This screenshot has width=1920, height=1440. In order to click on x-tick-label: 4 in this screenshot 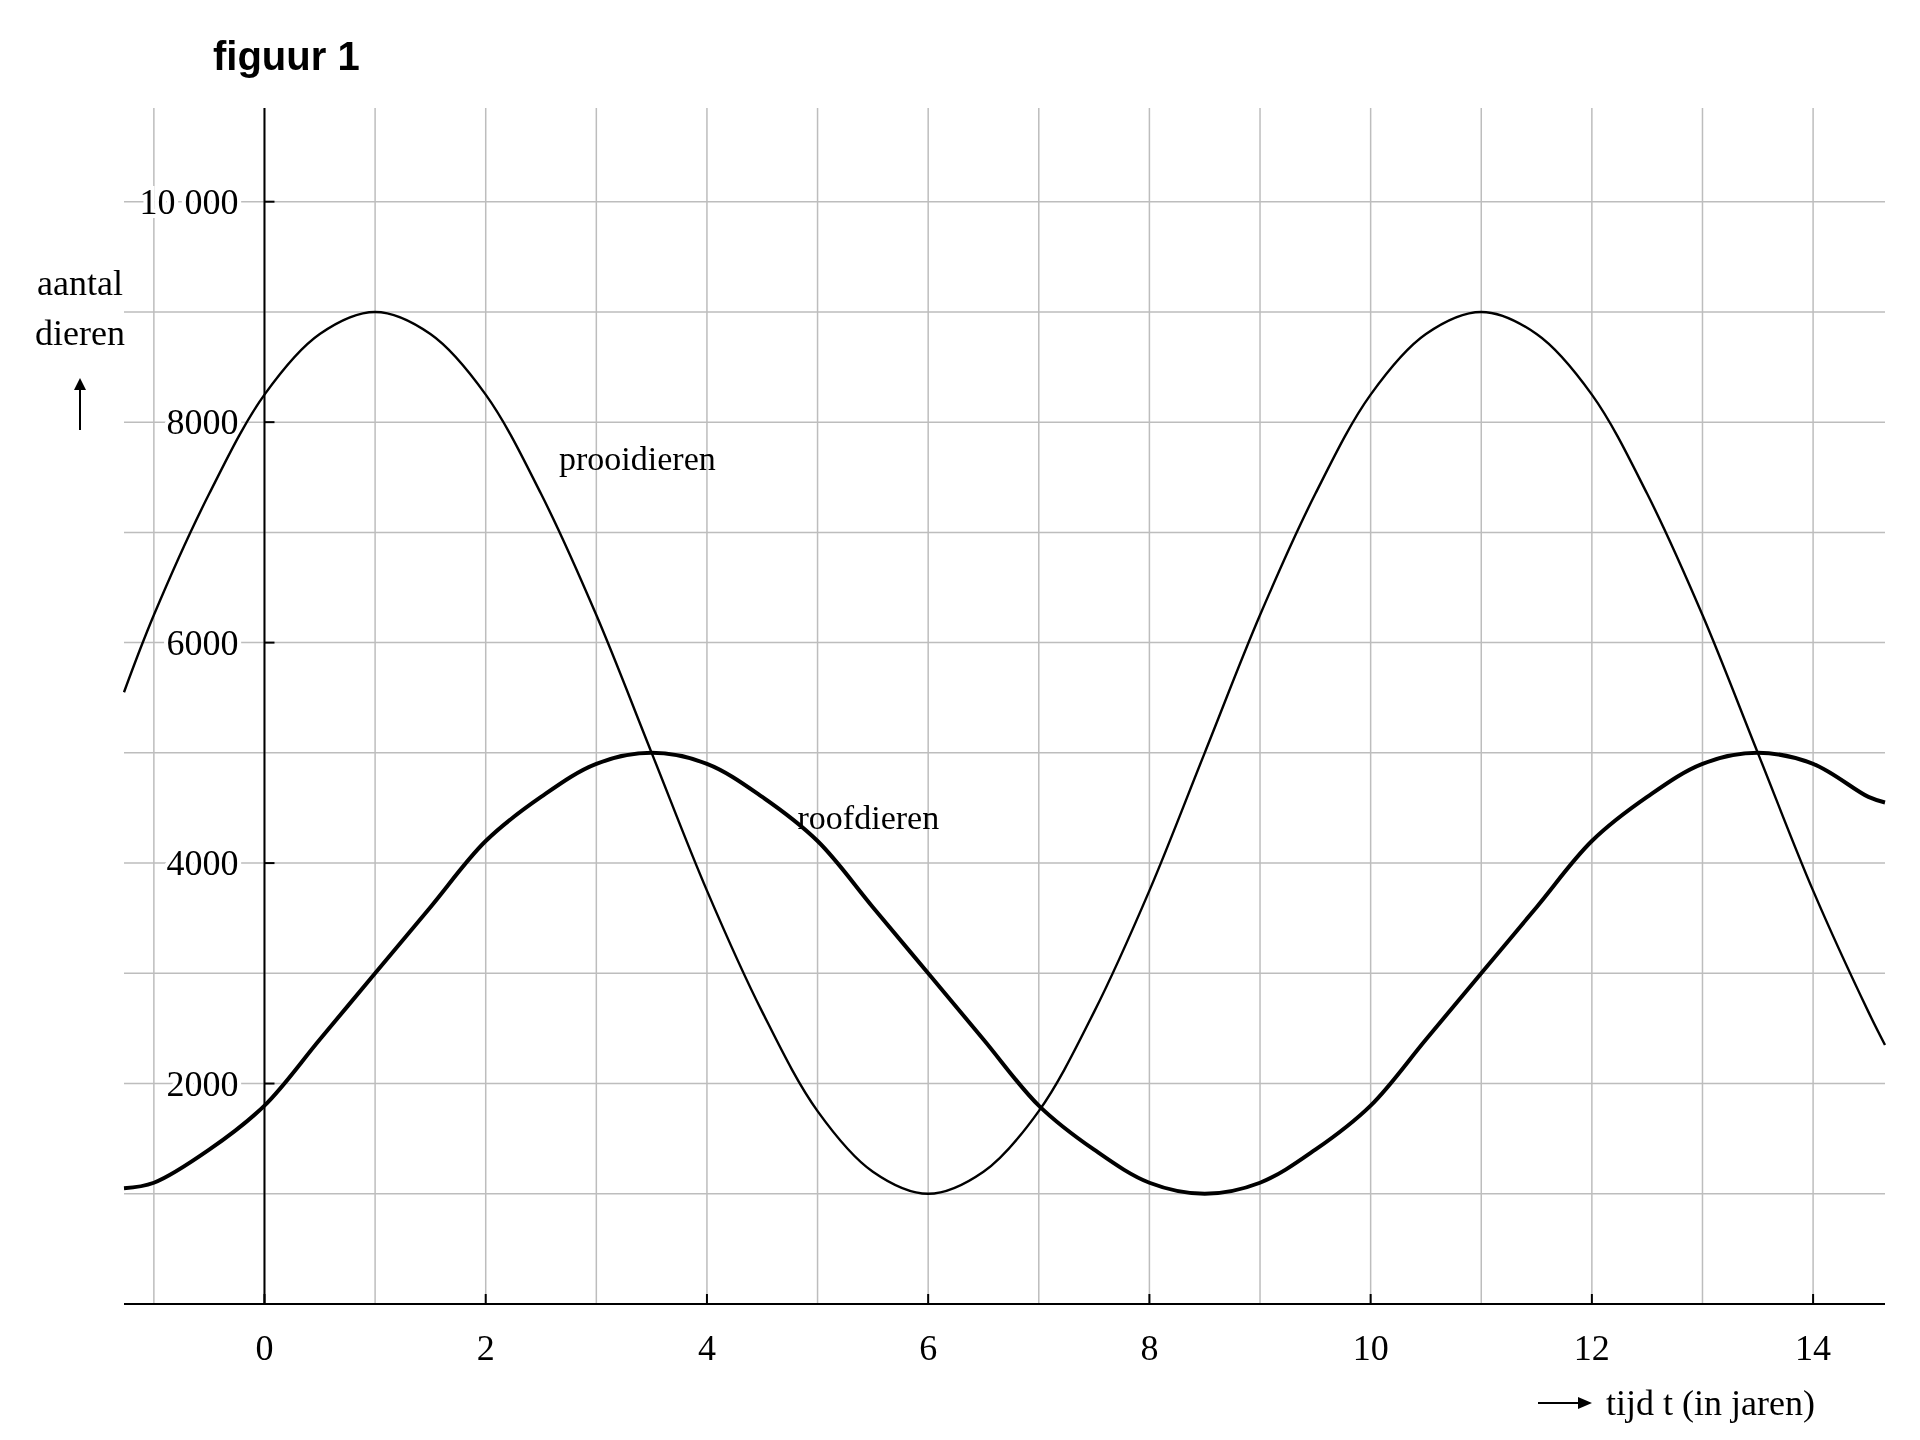, I will do `click(706, 1348)`.